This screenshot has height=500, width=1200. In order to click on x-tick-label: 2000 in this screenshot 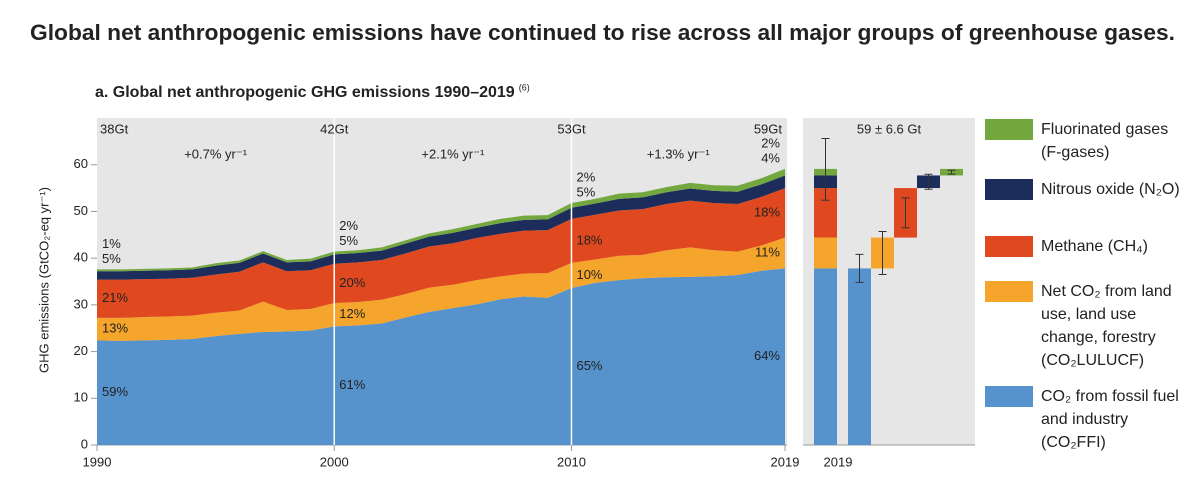, I will do `click(334, 461)`.